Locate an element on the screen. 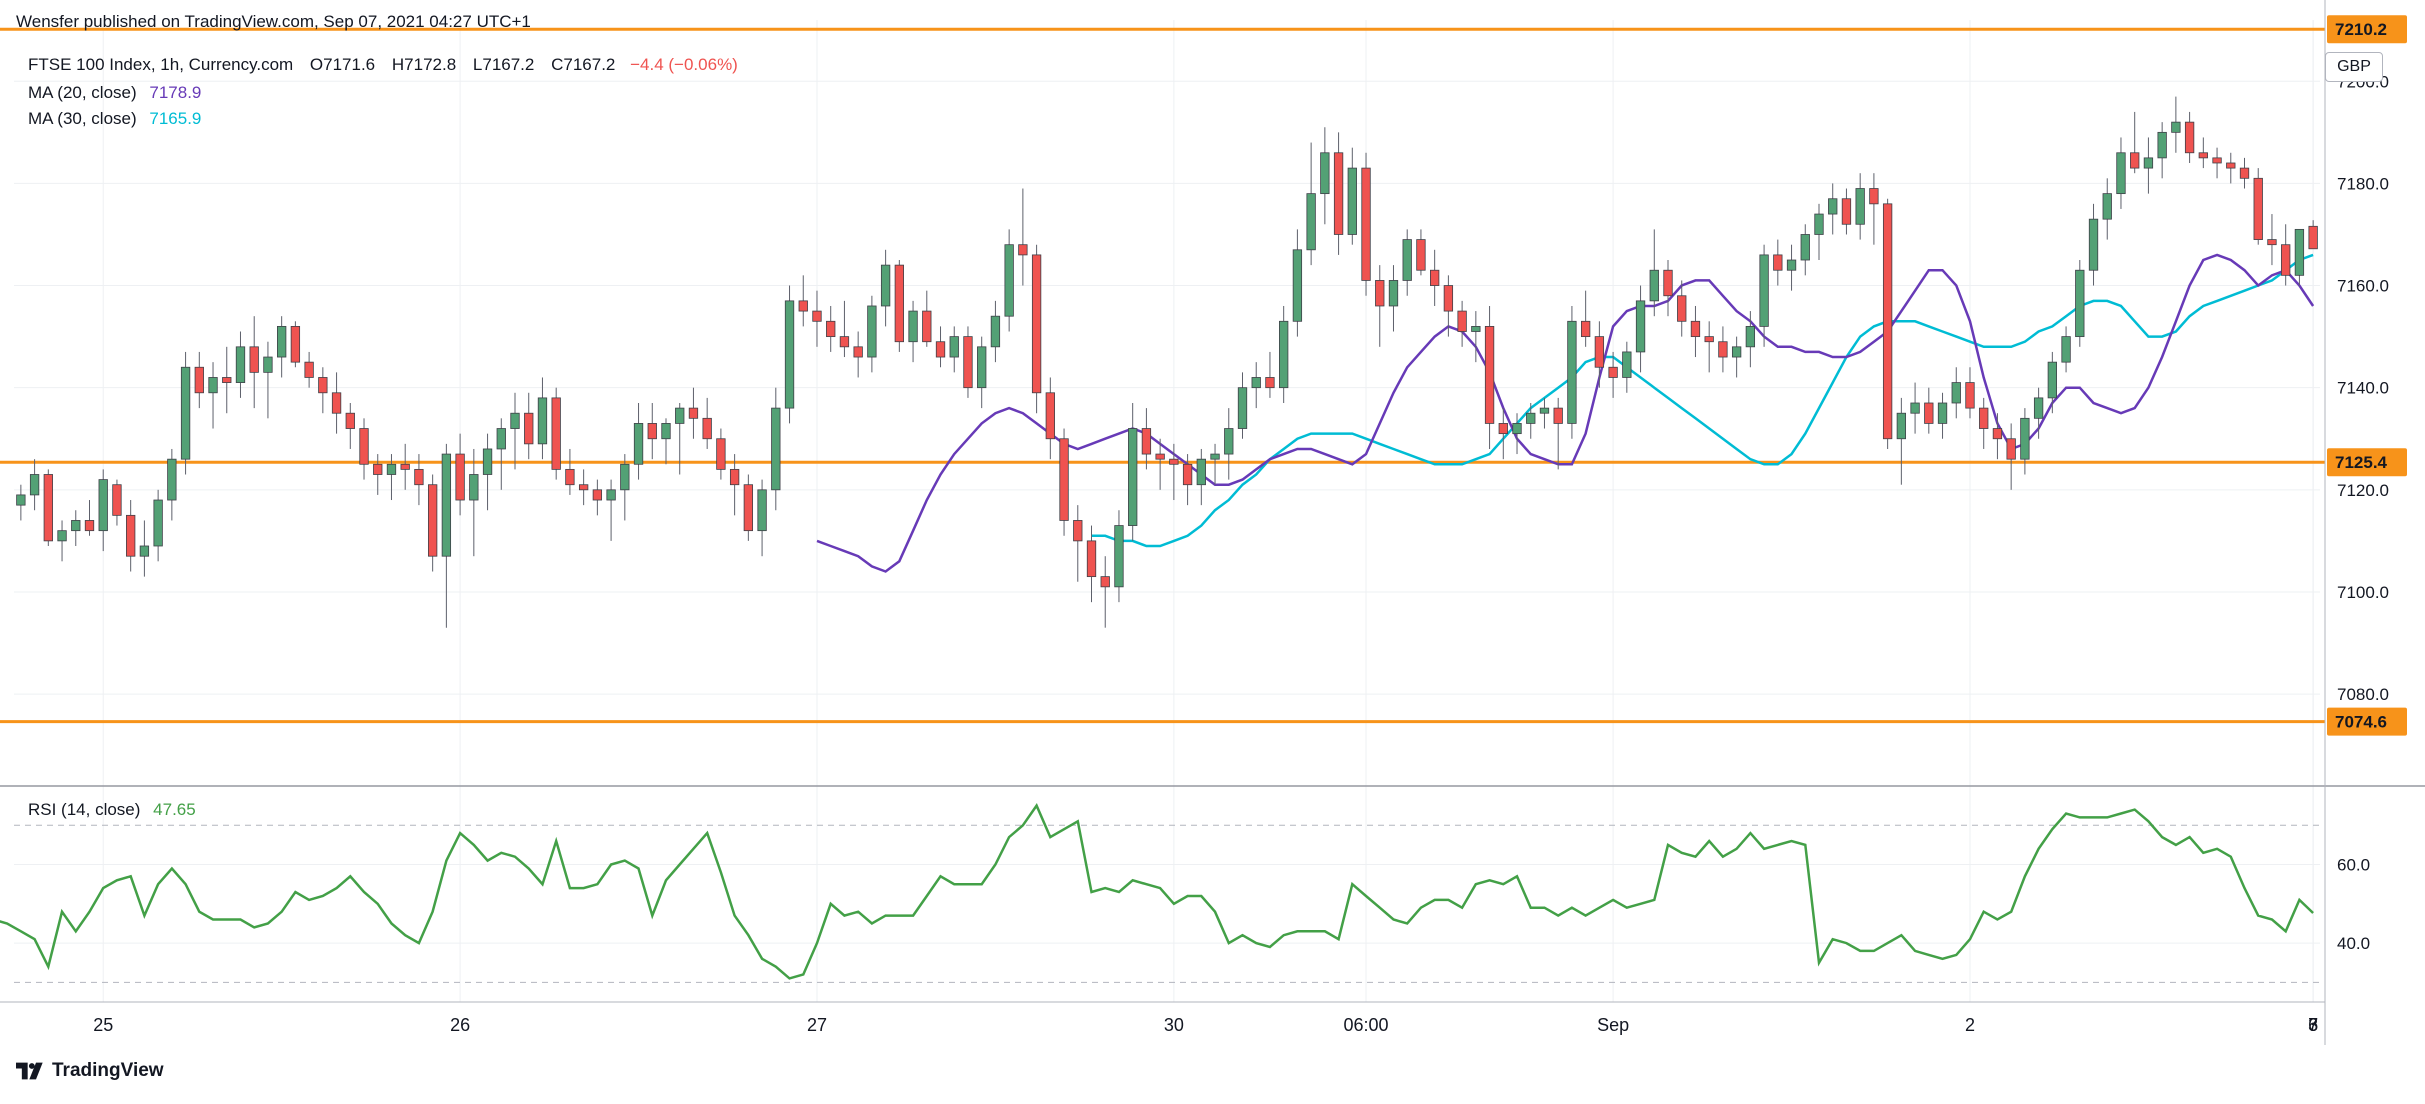 Image resolution: width=2425 pixels, height=1104 pixels. high-value: H7172.8 is located at coordinates (424, 64).